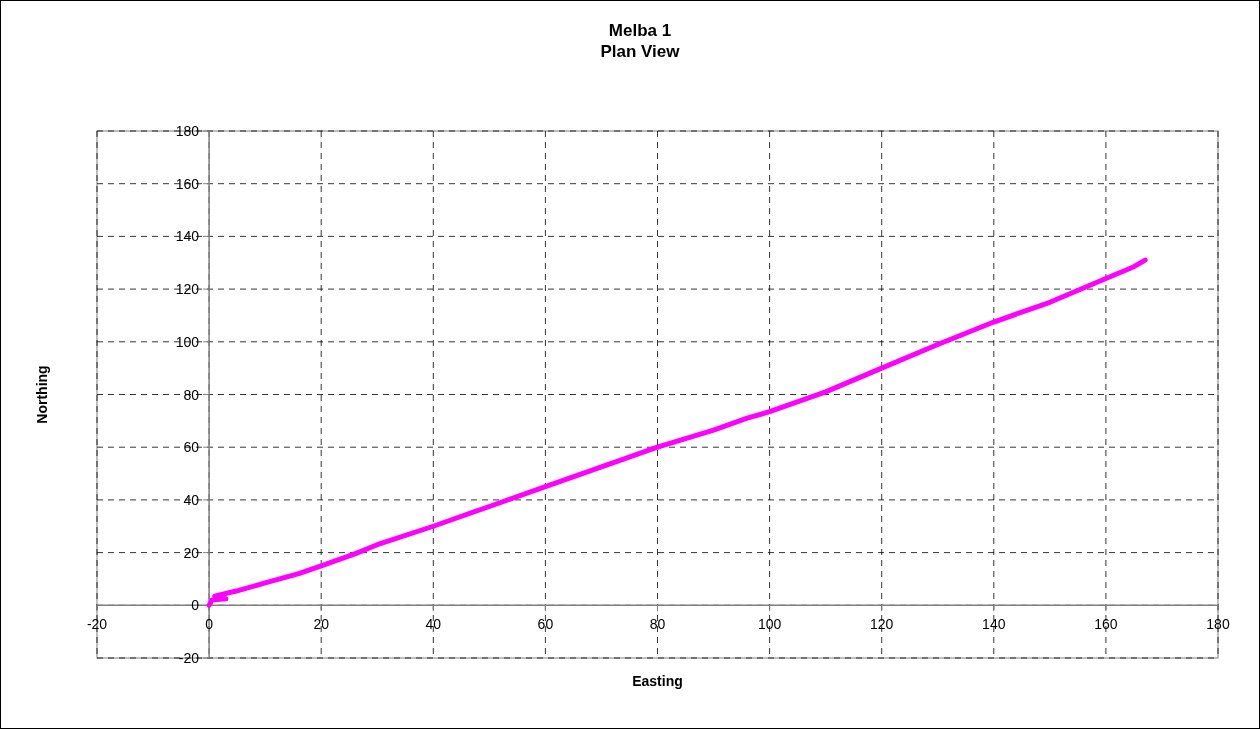 This screenshot has height=729, width=1260. Describe the element at coordinates (187, 131) in the screenshot. I see `y-tick-label: 180` at that location.